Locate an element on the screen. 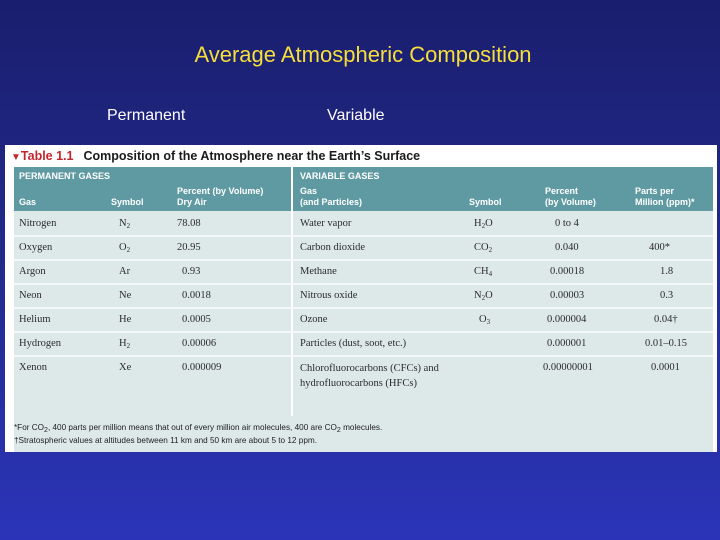 The image size is (720, 540). perm-gas-symbol: Ar is located at coordinates (125, 271).